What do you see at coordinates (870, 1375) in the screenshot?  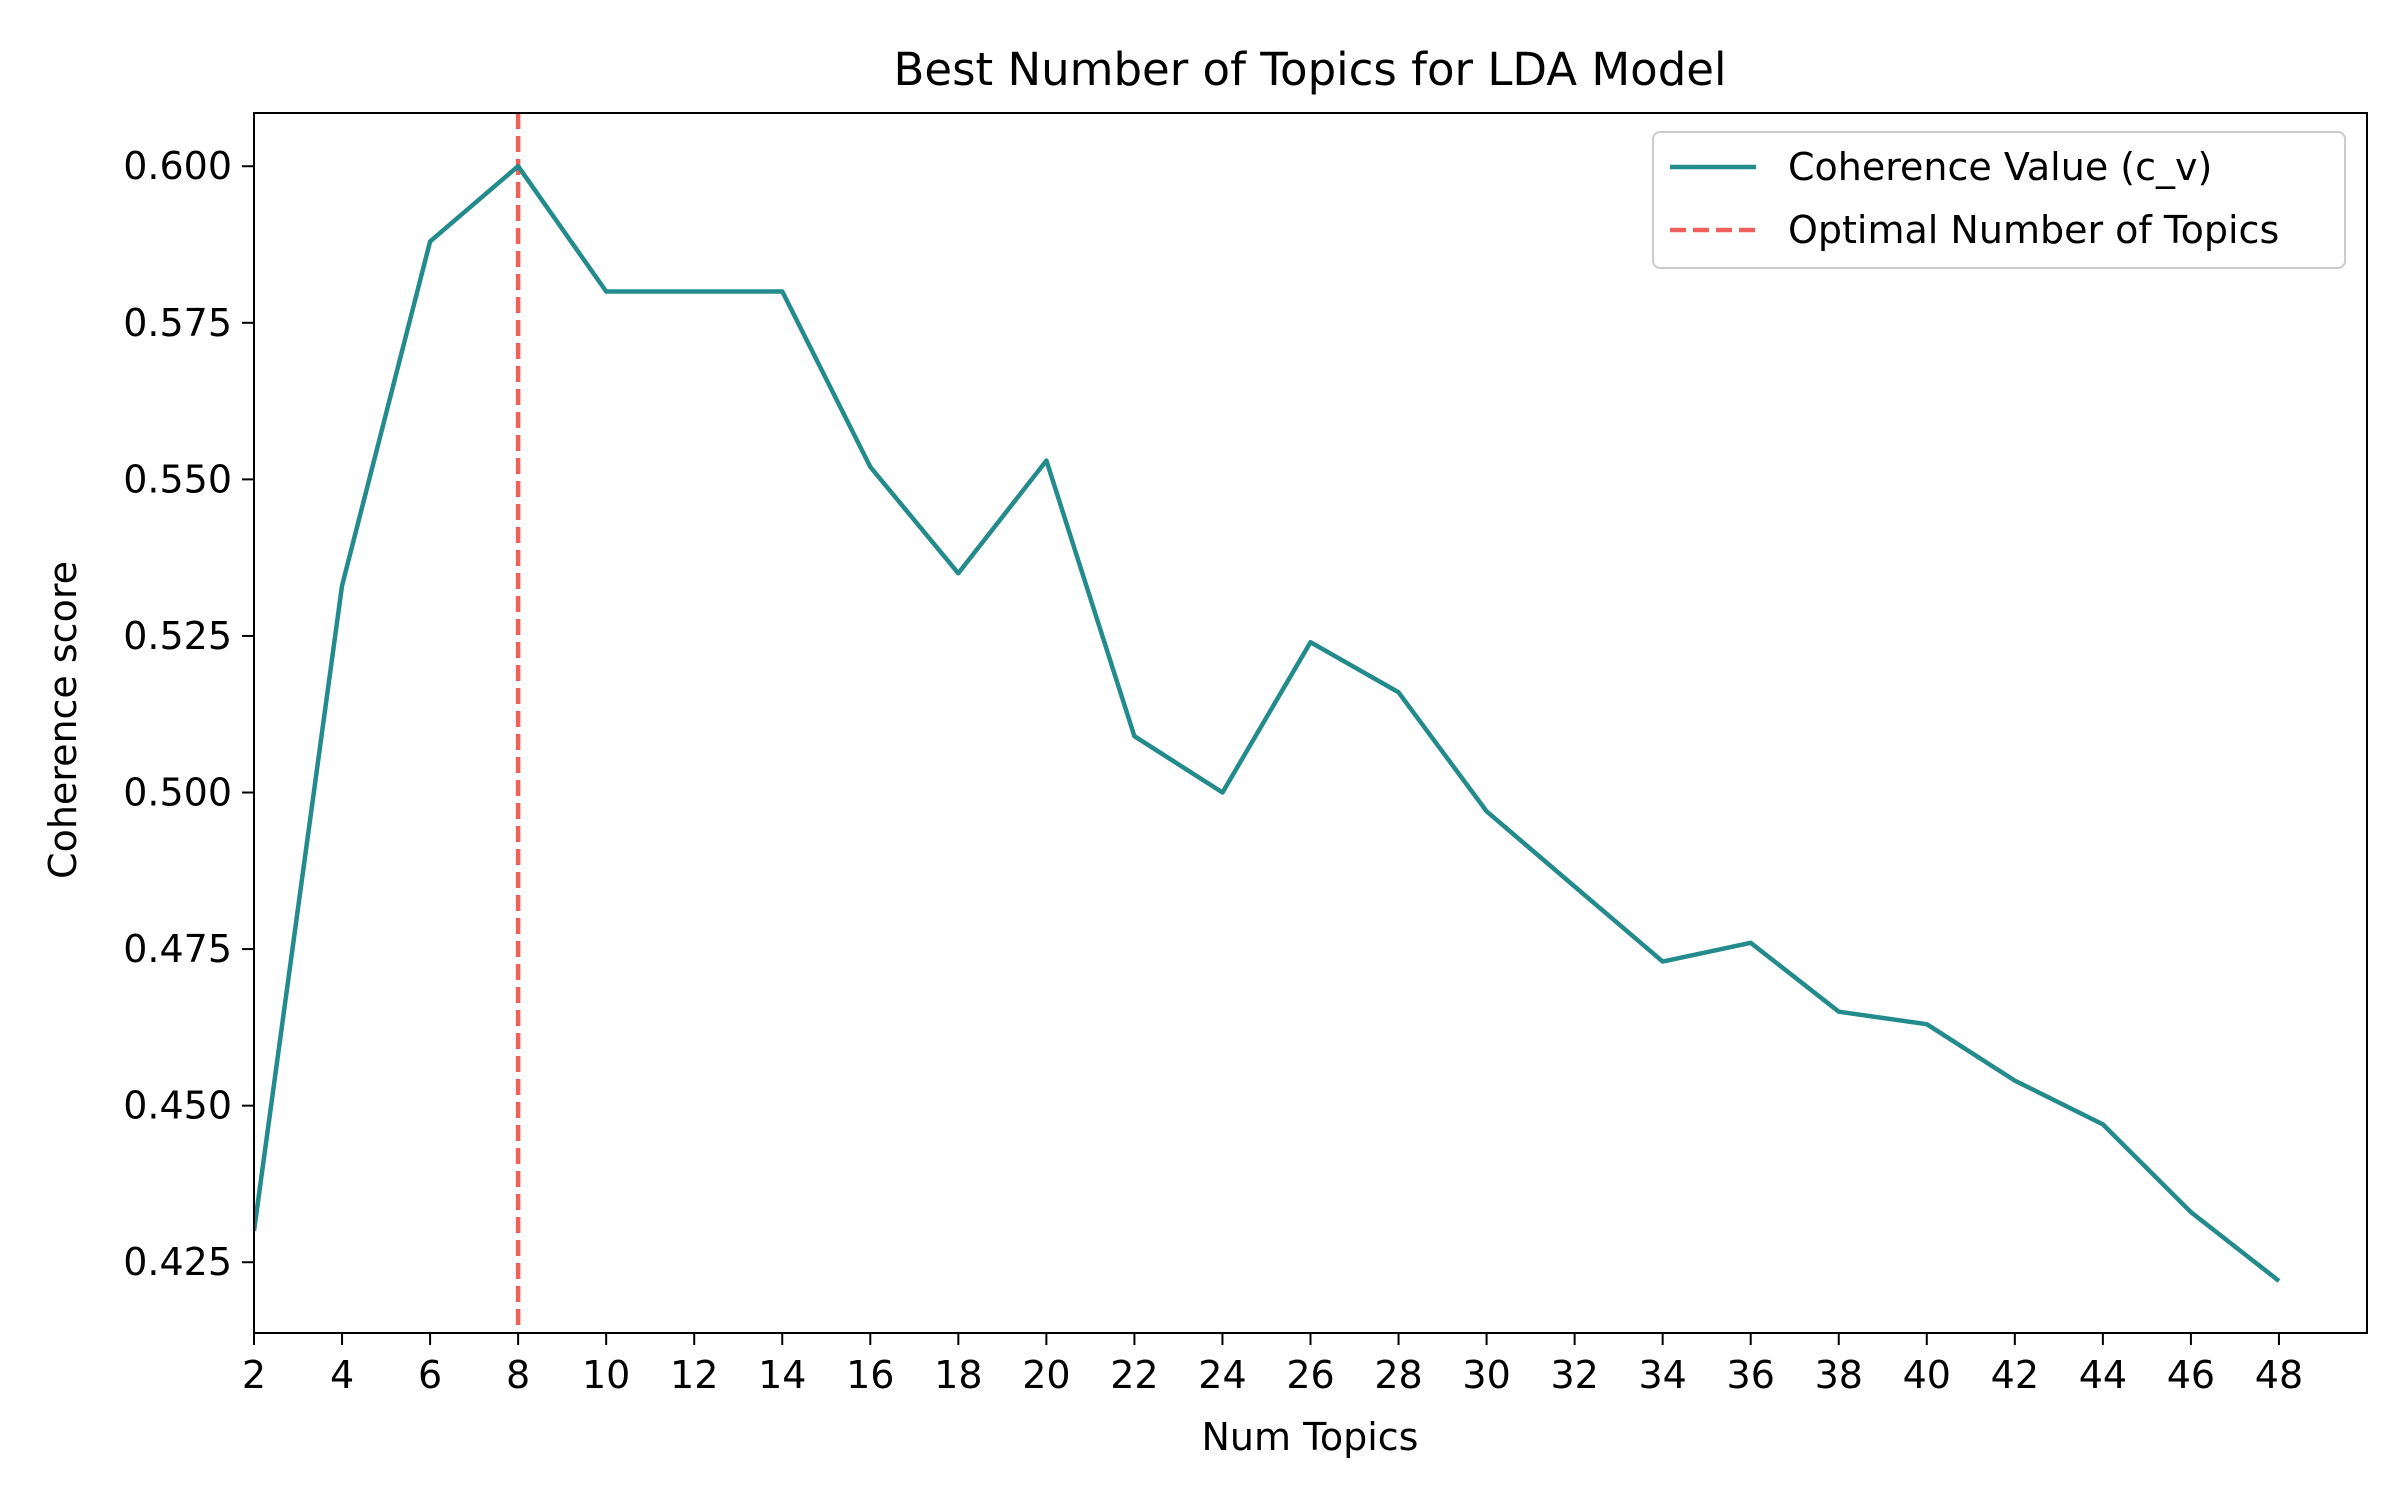 I see `x-tick-label: 16` at bounding box center [870, 1375].